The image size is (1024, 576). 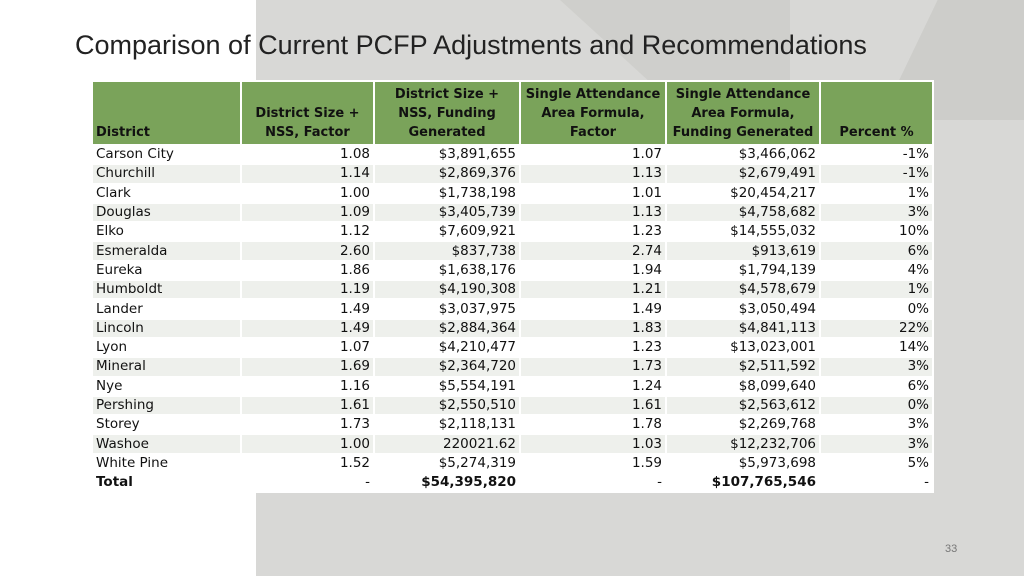 I want to click on cell-single-attendance-funding: $3,466,062, so click(x=743, y=154).